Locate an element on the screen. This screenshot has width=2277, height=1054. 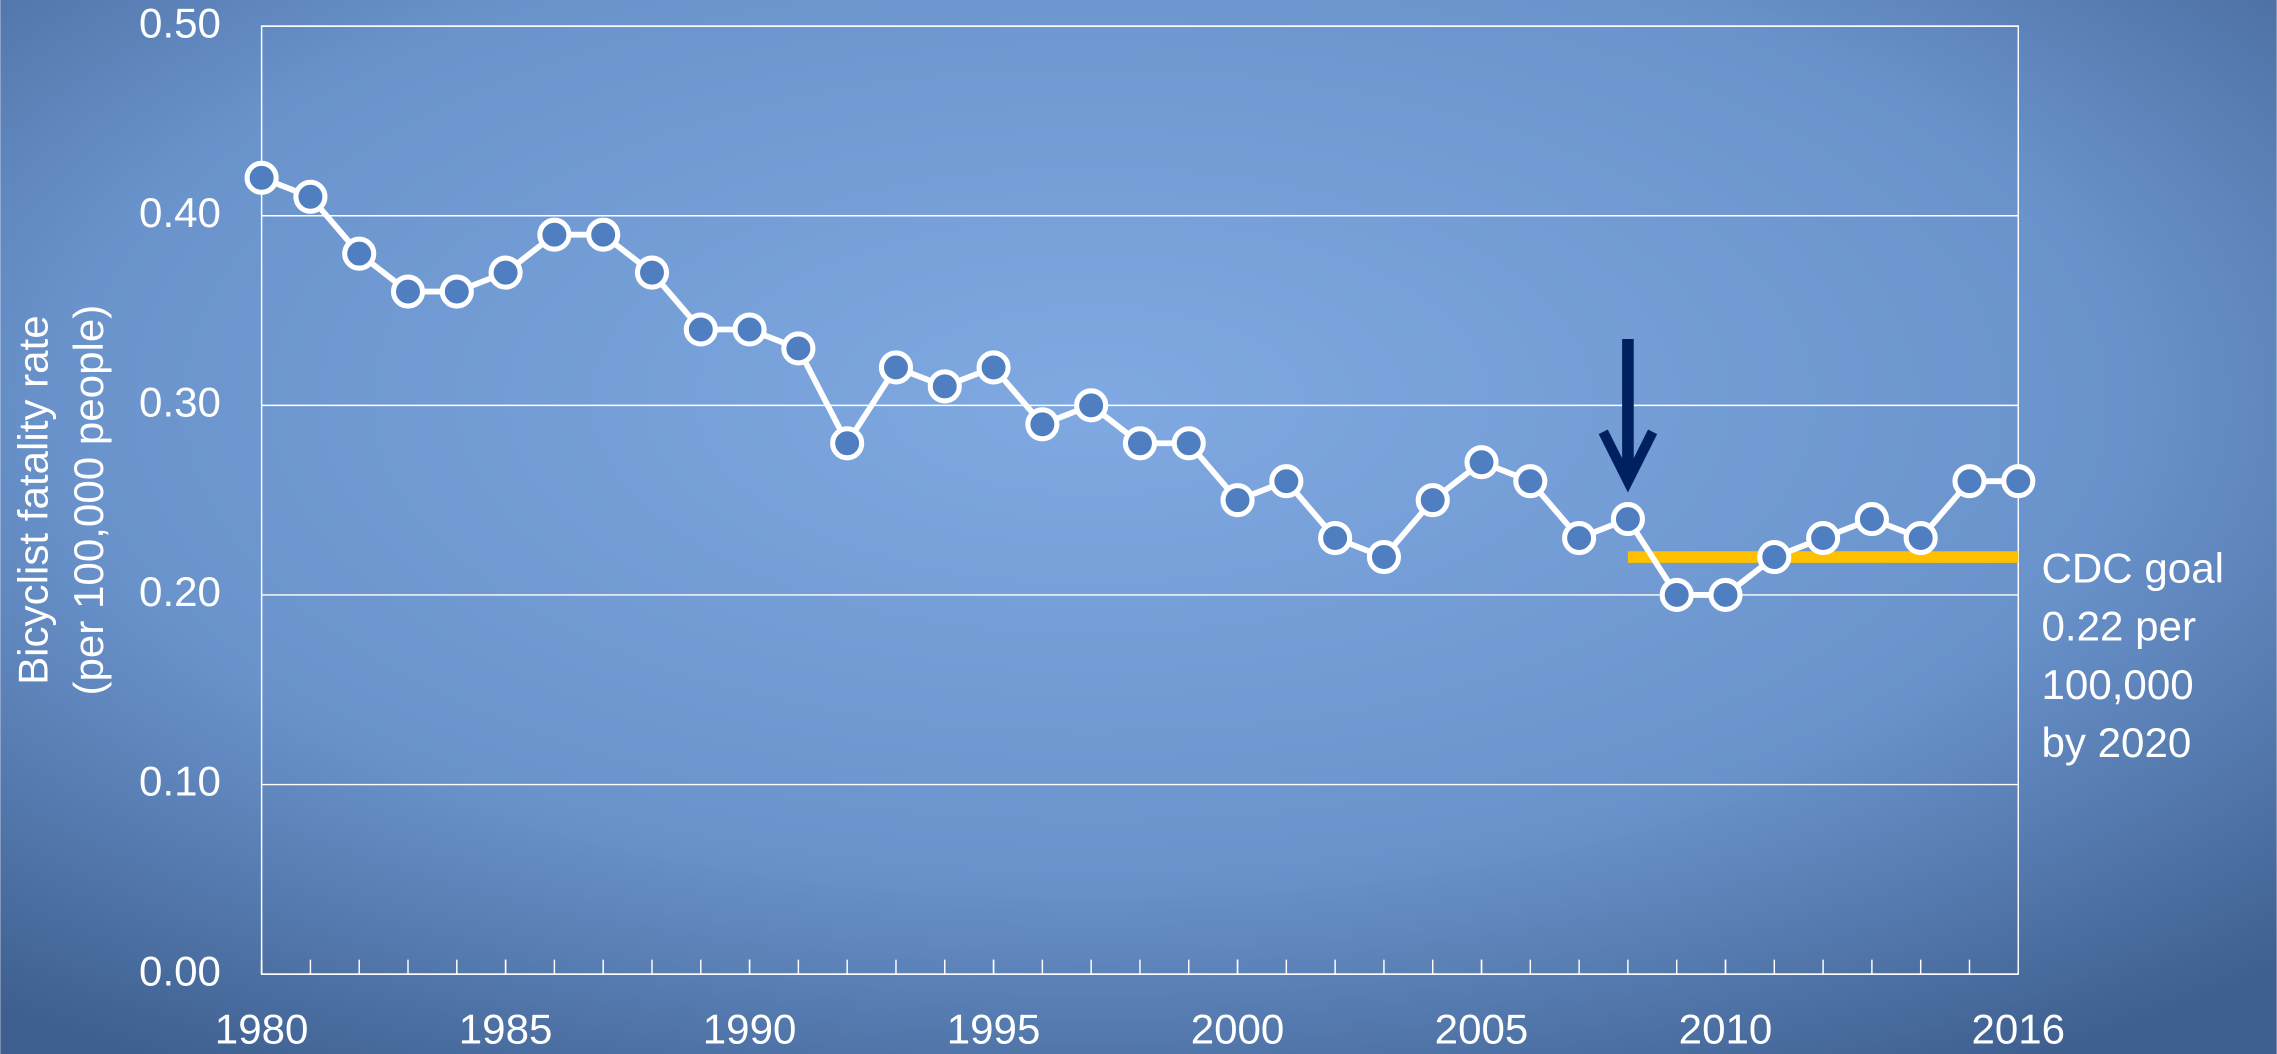
arrow-head is located at coordinates (1628, 461).